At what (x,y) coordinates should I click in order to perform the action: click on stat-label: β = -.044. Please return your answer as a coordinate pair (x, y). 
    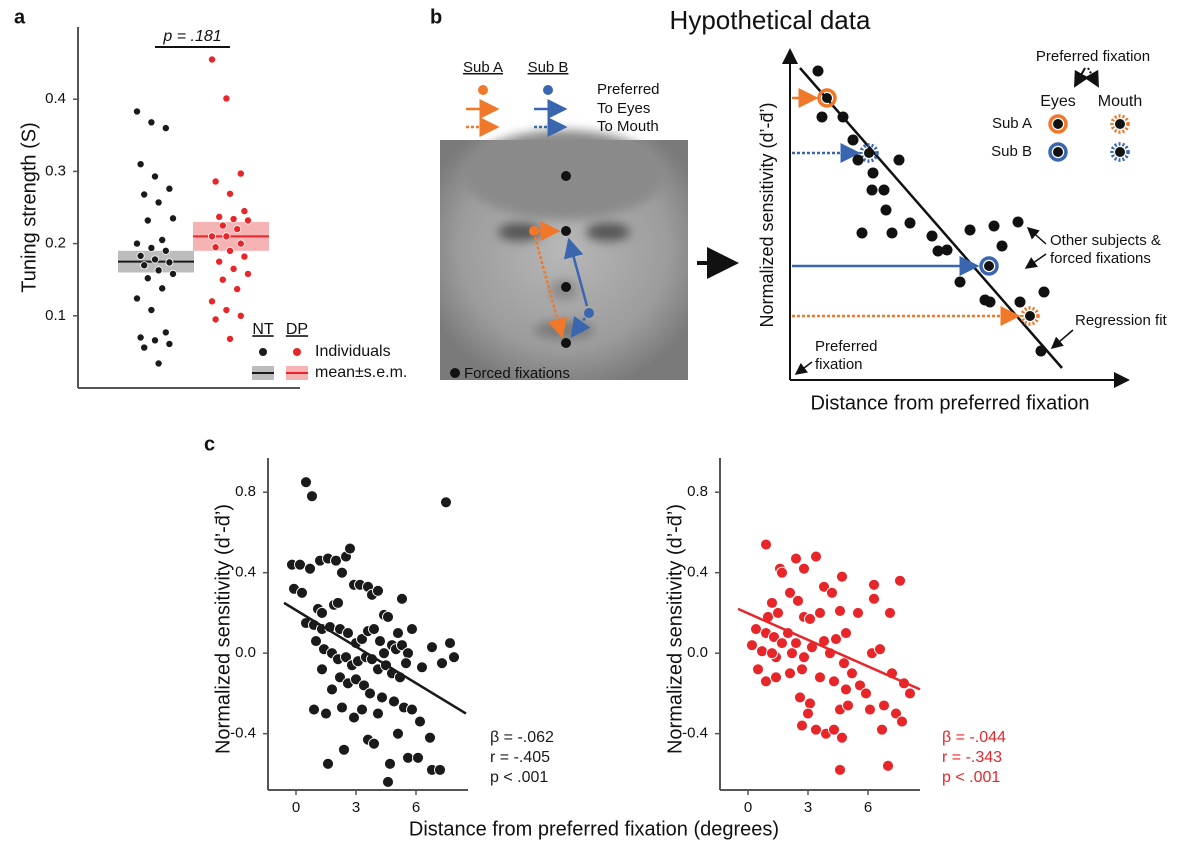
    Looking at the image, I should click on (974, 737).